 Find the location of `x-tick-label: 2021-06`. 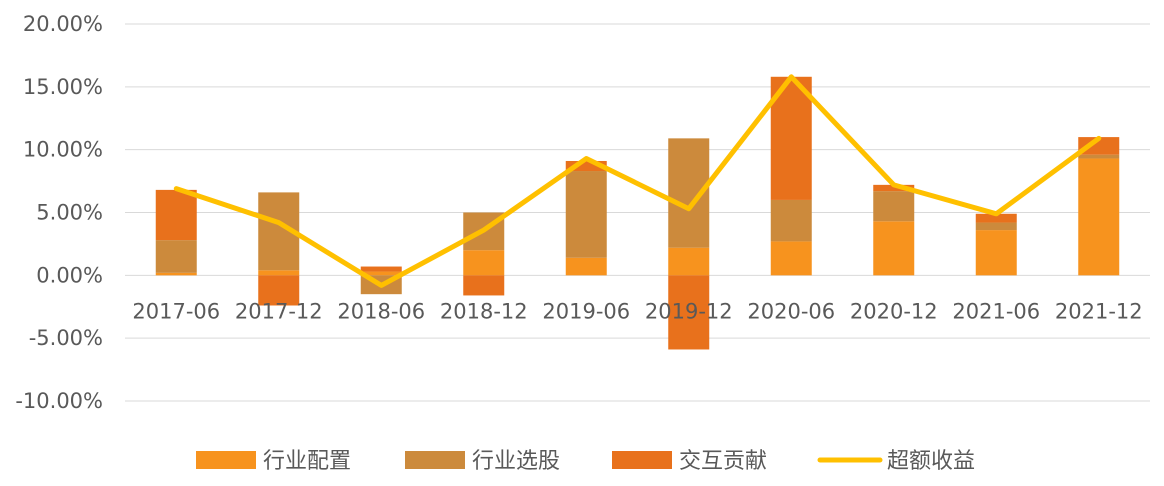

x-tick-label: 2021-06 is located at coordinates (996, 311).